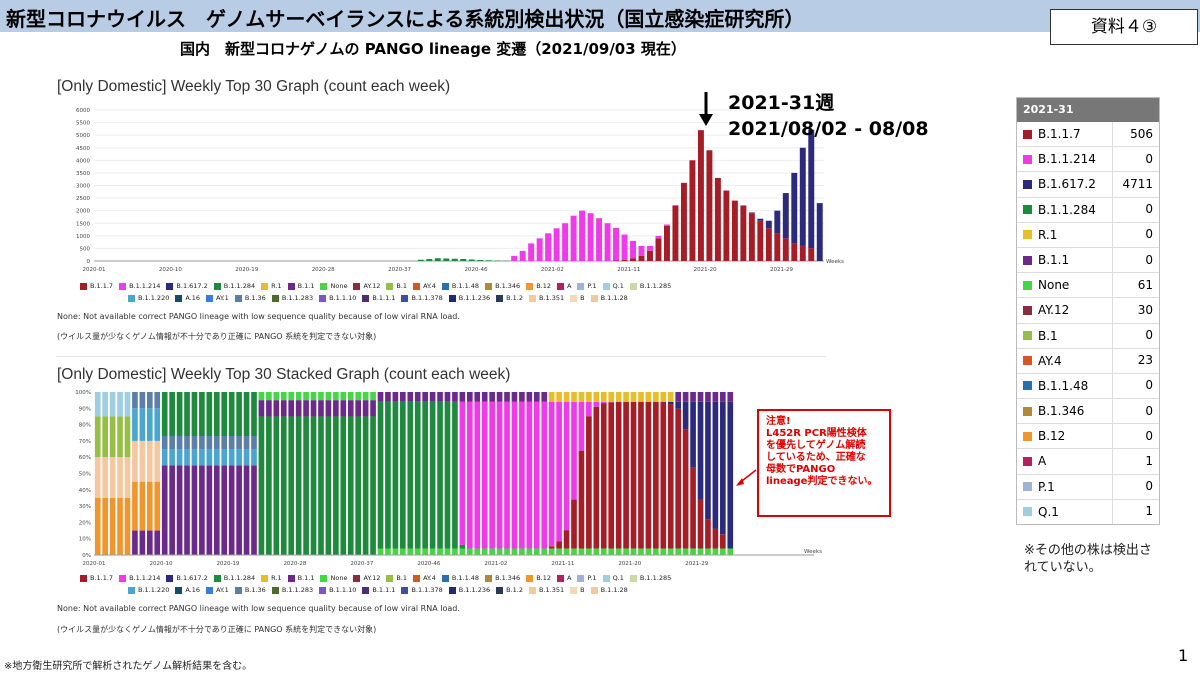 The width and height of the screenshot is (1200, 676). What do you see at coordinates (1088, 210) in the screenshot?
I see `table-row: B.1.1.284 0` at bounding box center [1088, 210].